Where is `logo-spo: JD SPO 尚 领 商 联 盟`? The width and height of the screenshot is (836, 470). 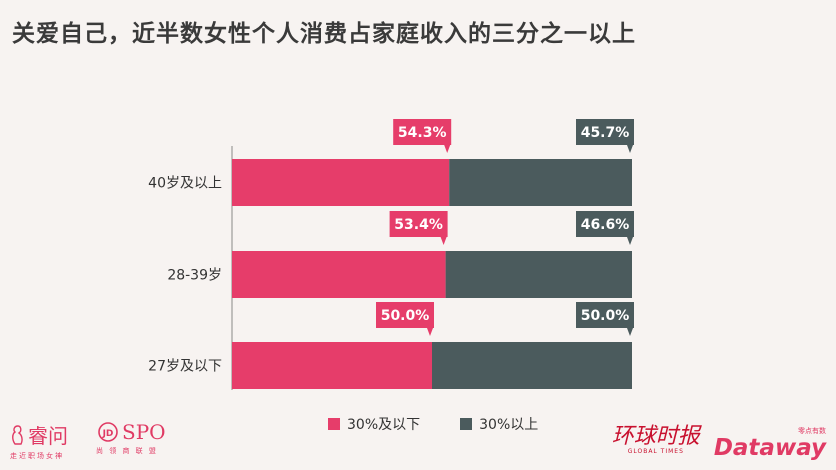 logo-spo: JD SPO 尚 领 商 联 盟 is located at coordinates (131, 438).